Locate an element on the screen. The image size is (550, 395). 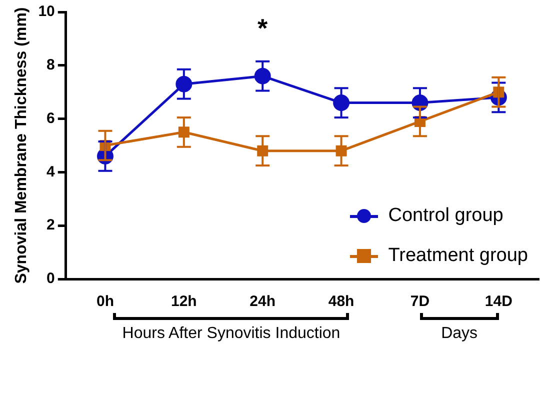
x-tick-label: 14D is located at coordinates (498, 301).